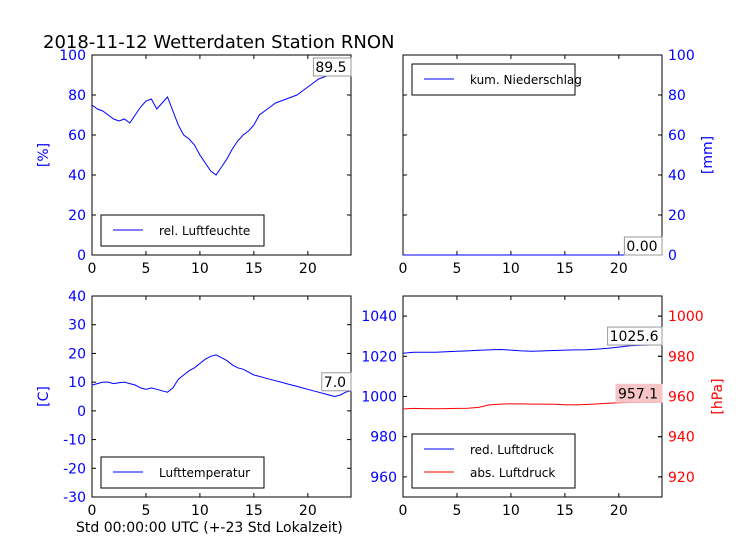 The width and height of the screenshot is (736, 552). I want to click on y-tick-label: 960, so click(383, 478).